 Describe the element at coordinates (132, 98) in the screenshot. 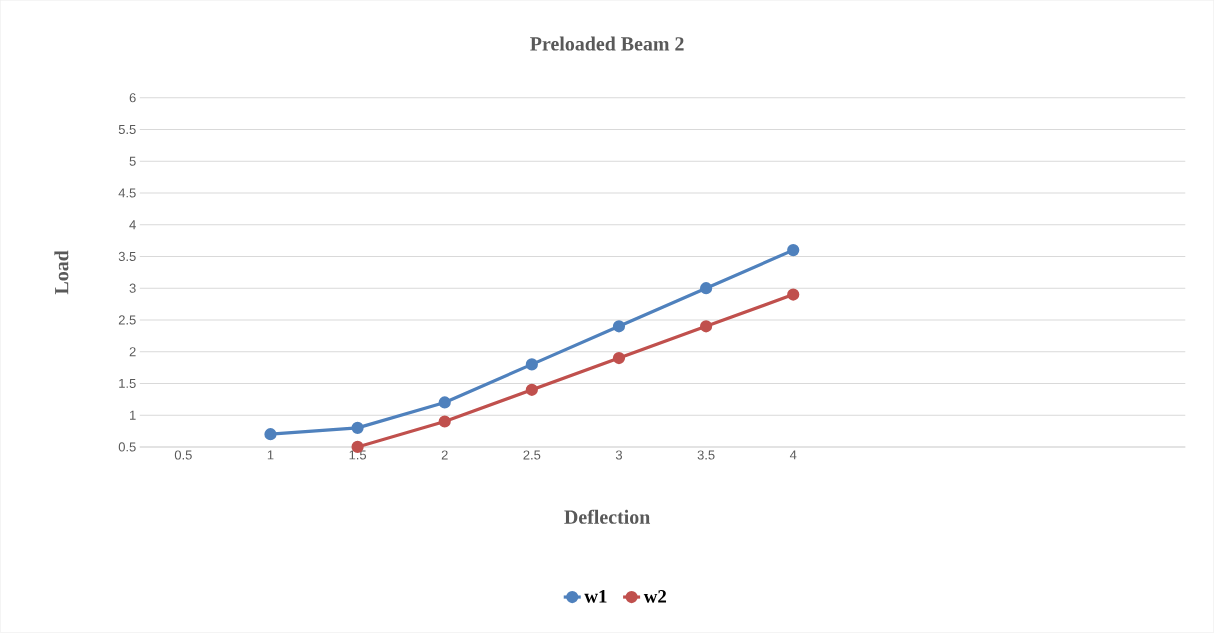

I see `y-tick-label: 6` at that location.